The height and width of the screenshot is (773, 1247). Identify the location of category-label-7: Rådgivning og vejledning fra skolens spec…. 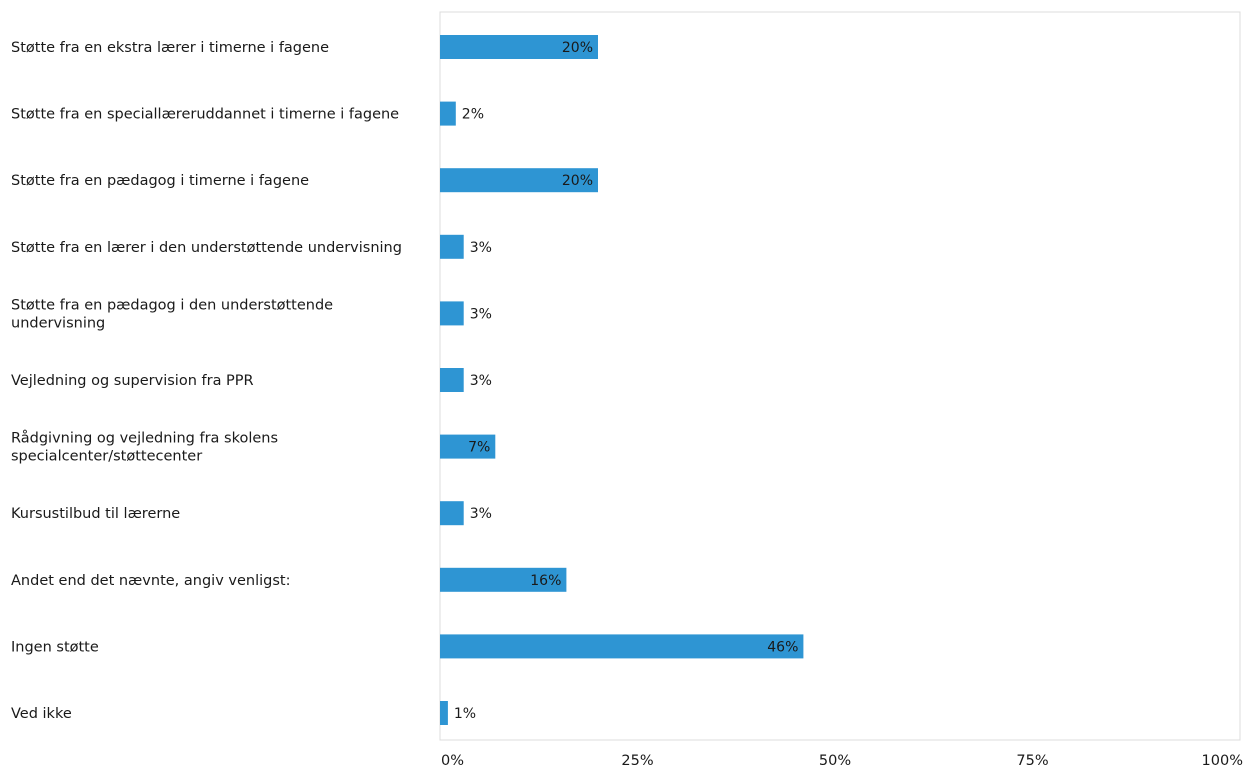
(144, 447).